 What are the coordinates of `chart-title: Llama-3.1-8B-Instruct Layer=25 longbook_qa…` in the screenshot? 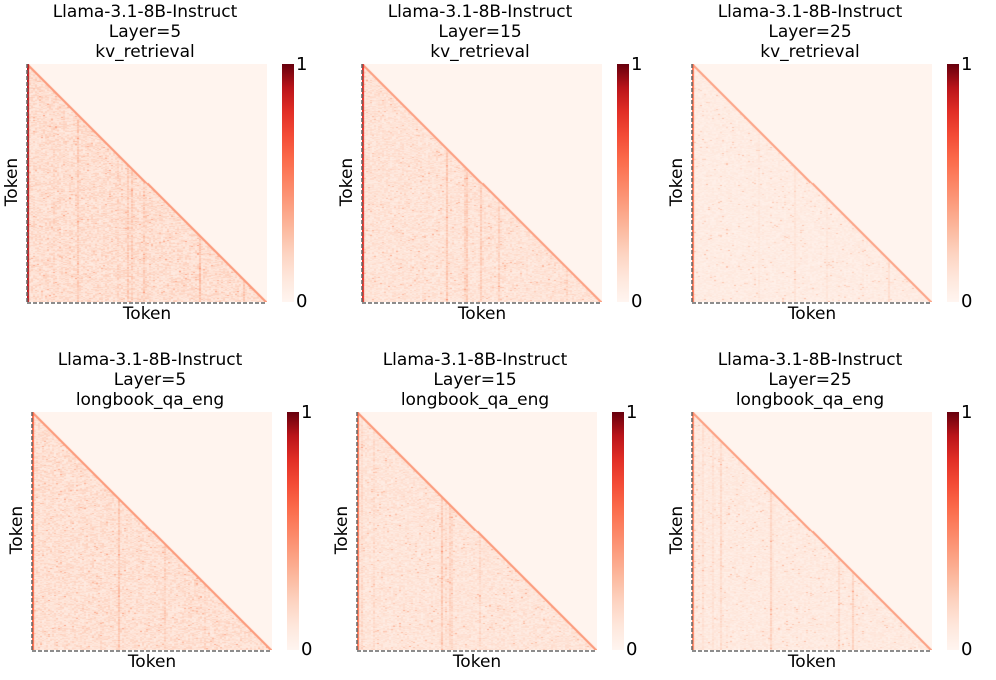 It's located at (810, 380).